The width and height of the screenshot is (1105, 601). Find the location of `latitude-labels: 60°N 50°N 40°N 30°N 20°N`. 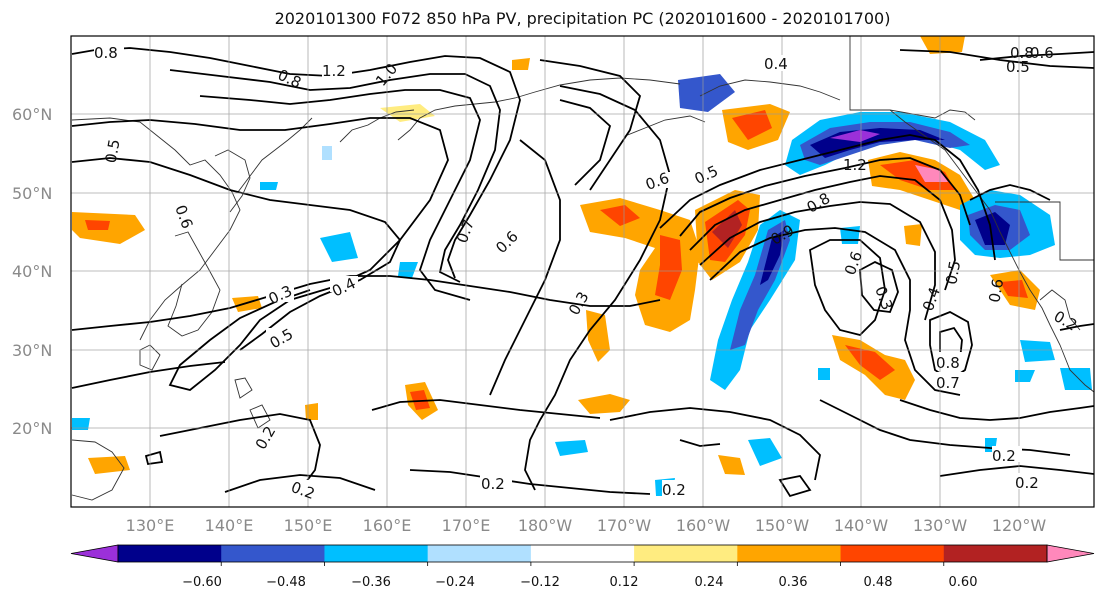

latitude-labels: 60°N 50°N 40°N 30°N 20°N is located at coordinates (32, 271).